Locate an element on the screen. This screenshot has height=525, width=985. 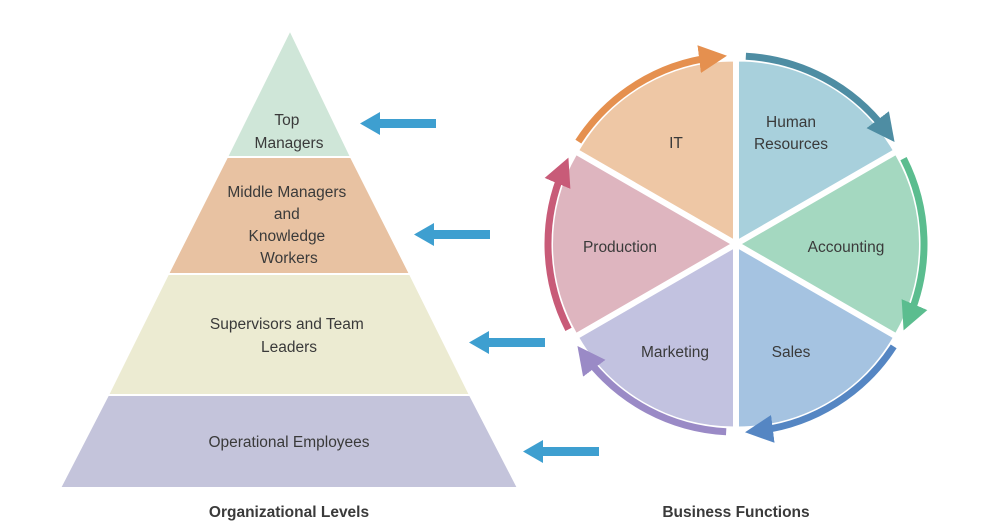
arrow-top-managers-icon is located at coordinates (398, 123).